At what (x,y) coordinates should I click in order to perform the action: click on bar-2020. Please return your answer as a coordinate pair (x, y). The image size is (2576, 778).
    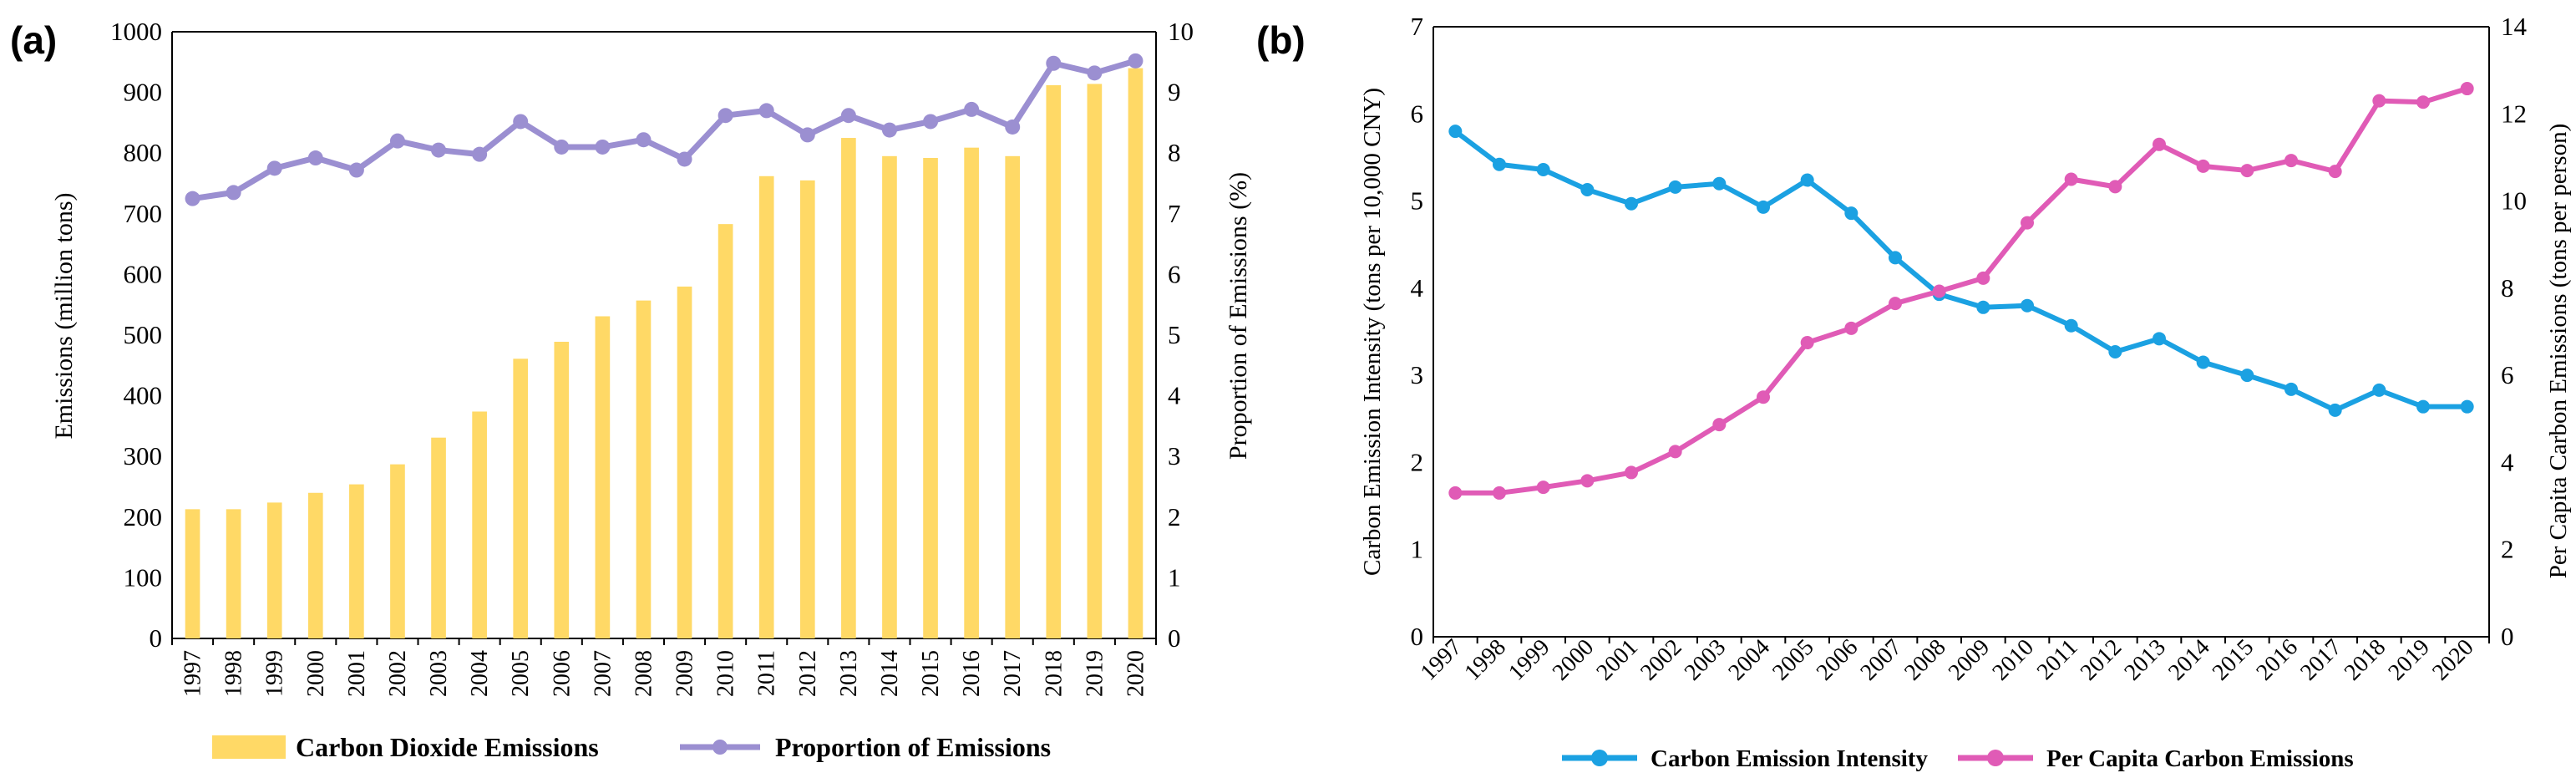
    Looking at the image, I should click on (1135, 353).